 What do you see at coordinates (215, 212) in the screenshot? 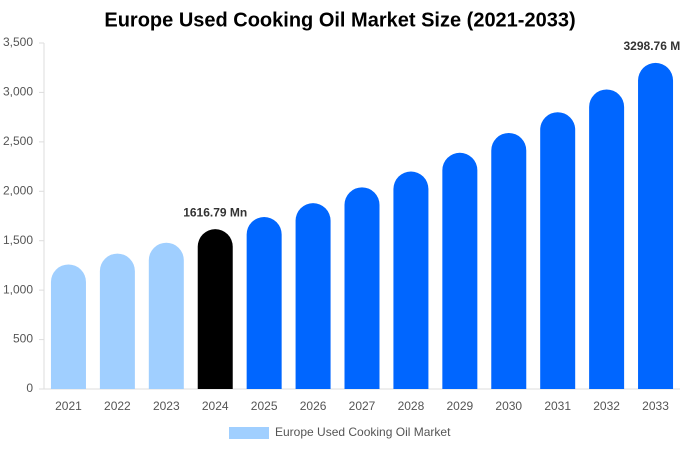
I see `value-label: 1616.79 Mn` at bounding box center [215, 212].